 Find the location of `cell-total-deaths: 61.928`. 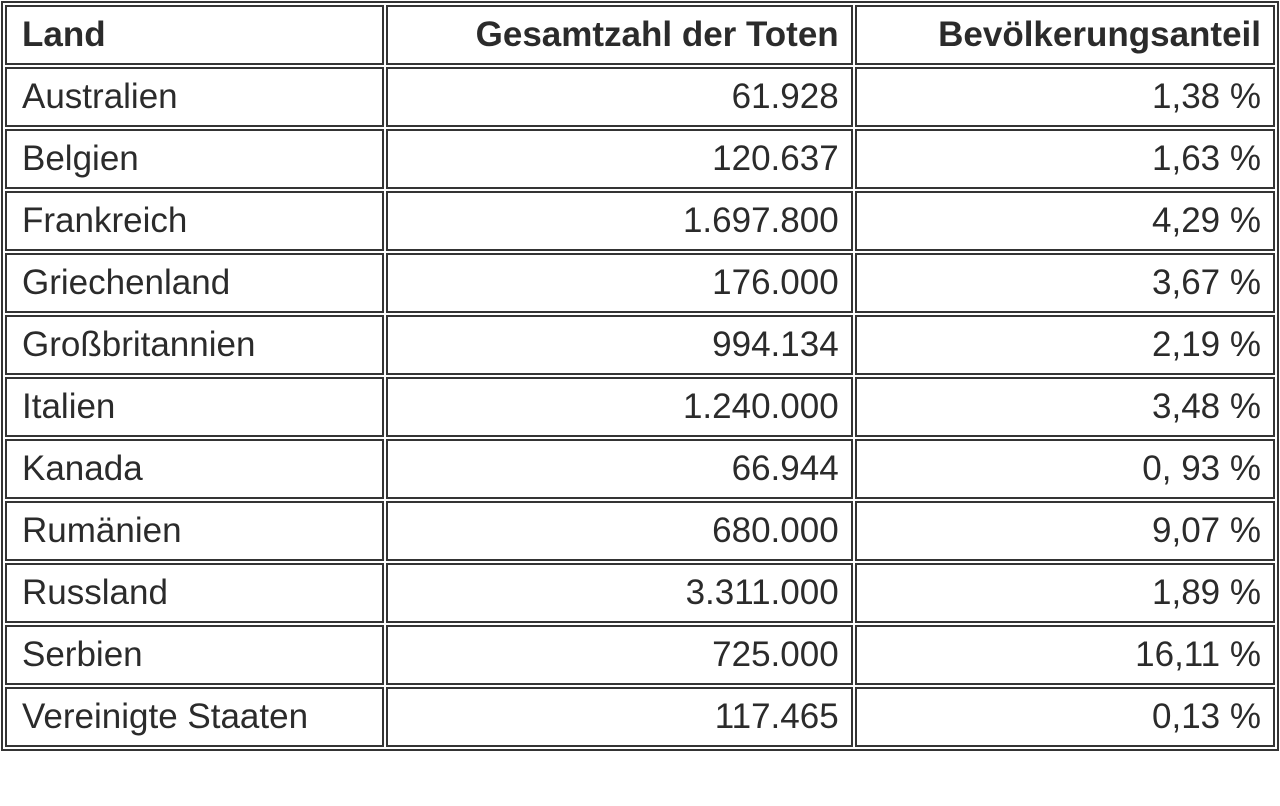

cell-total-deaths: 61.928 is located at coordinates (619, 97).